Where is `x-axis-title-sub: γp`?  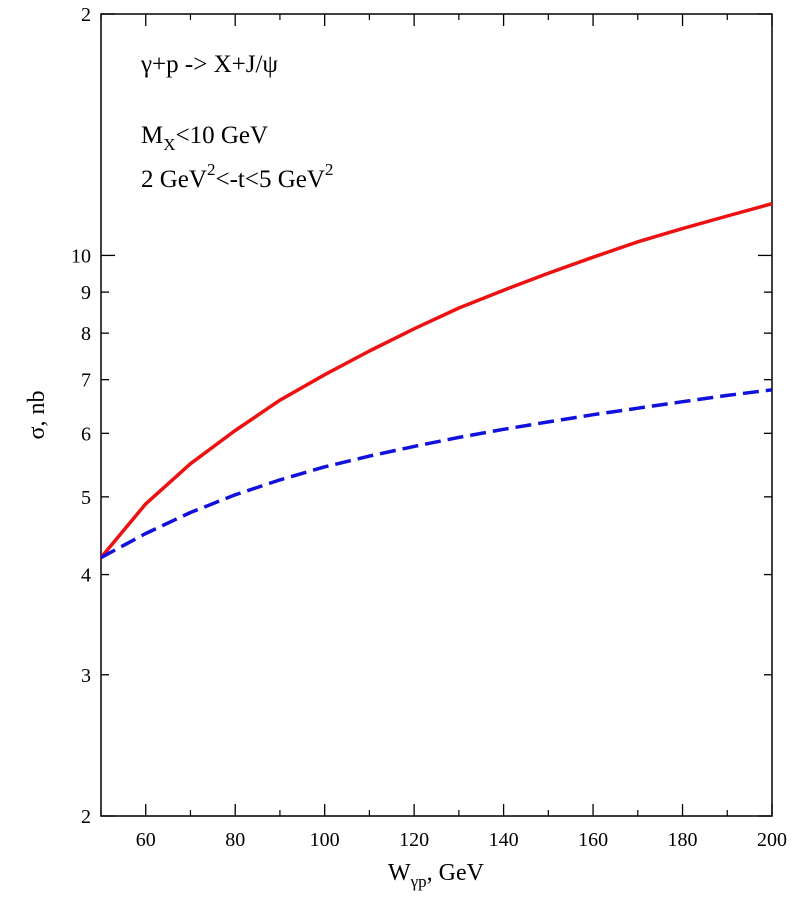 x-axis-title-sub: γp is located at coordinates (418, 881).